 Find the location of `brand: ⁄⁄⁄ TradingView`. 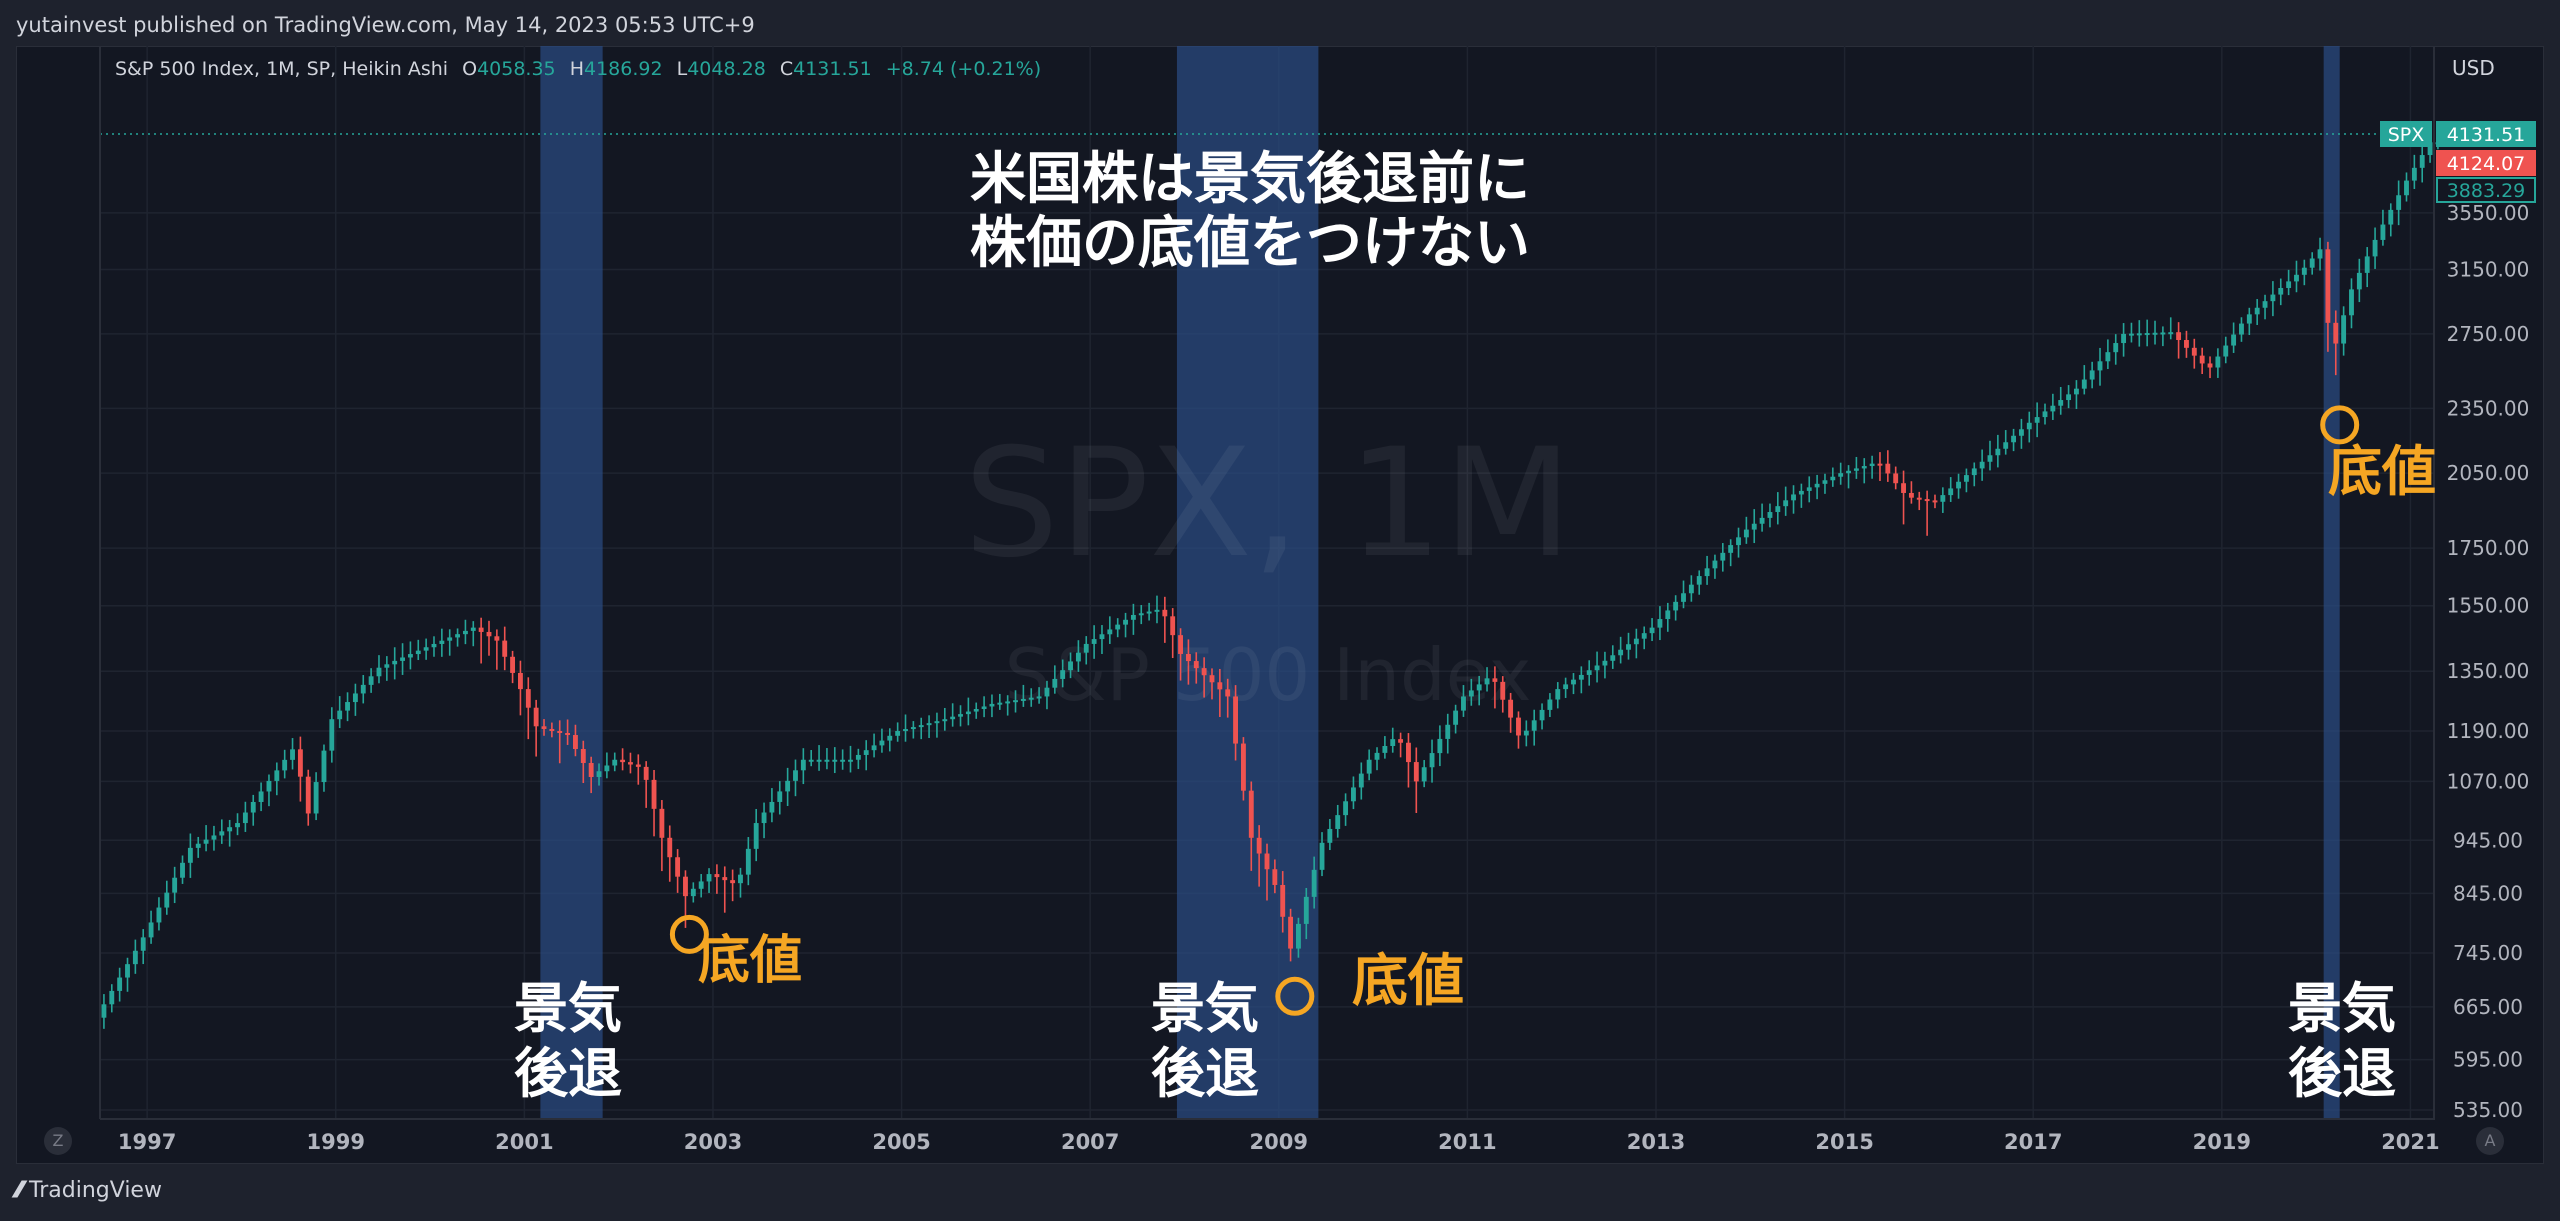

brand: ⁄⁄⁄ TradingView is located at coordinates (89, 1190).